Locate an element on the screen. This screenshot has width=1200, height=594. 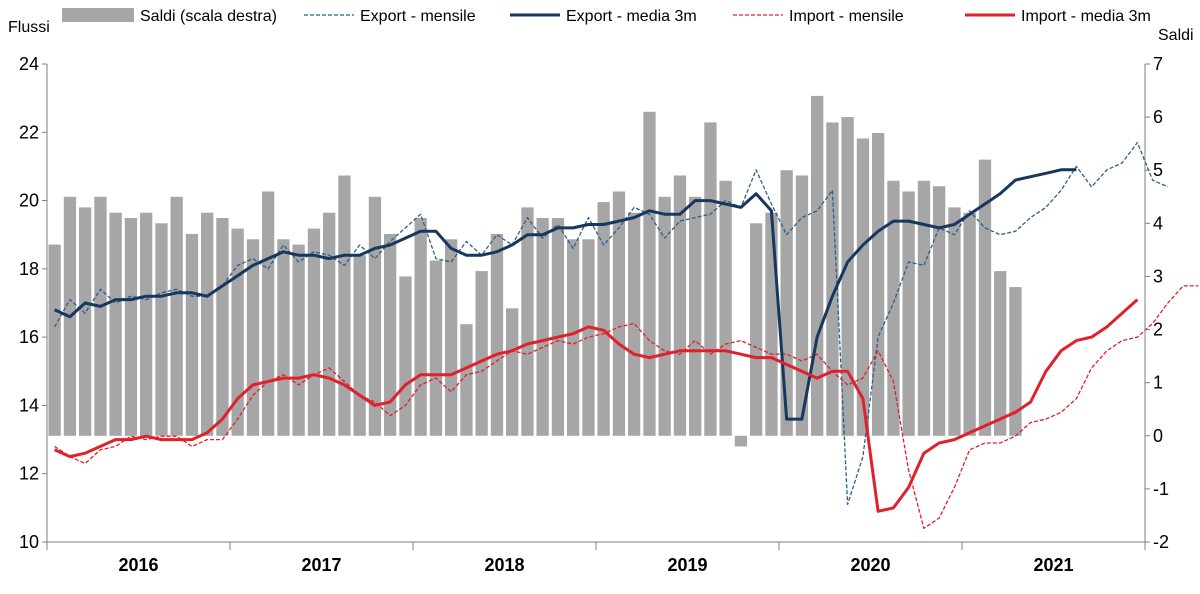
legend-label: Import - mensile is located at coordinates (846, 16).